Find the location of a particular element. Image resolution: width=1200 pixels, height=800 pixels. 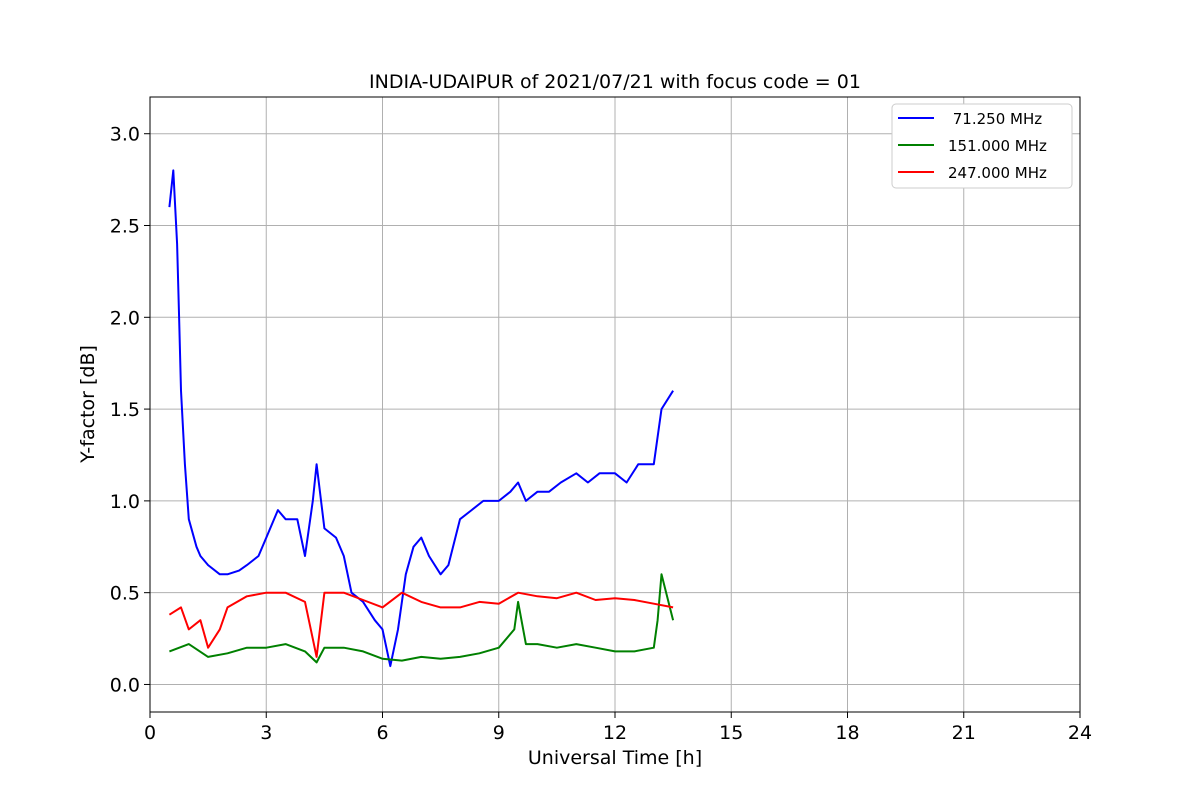

legend-label-series-0: 71.250 MHz is located at coordinates (995, 119).